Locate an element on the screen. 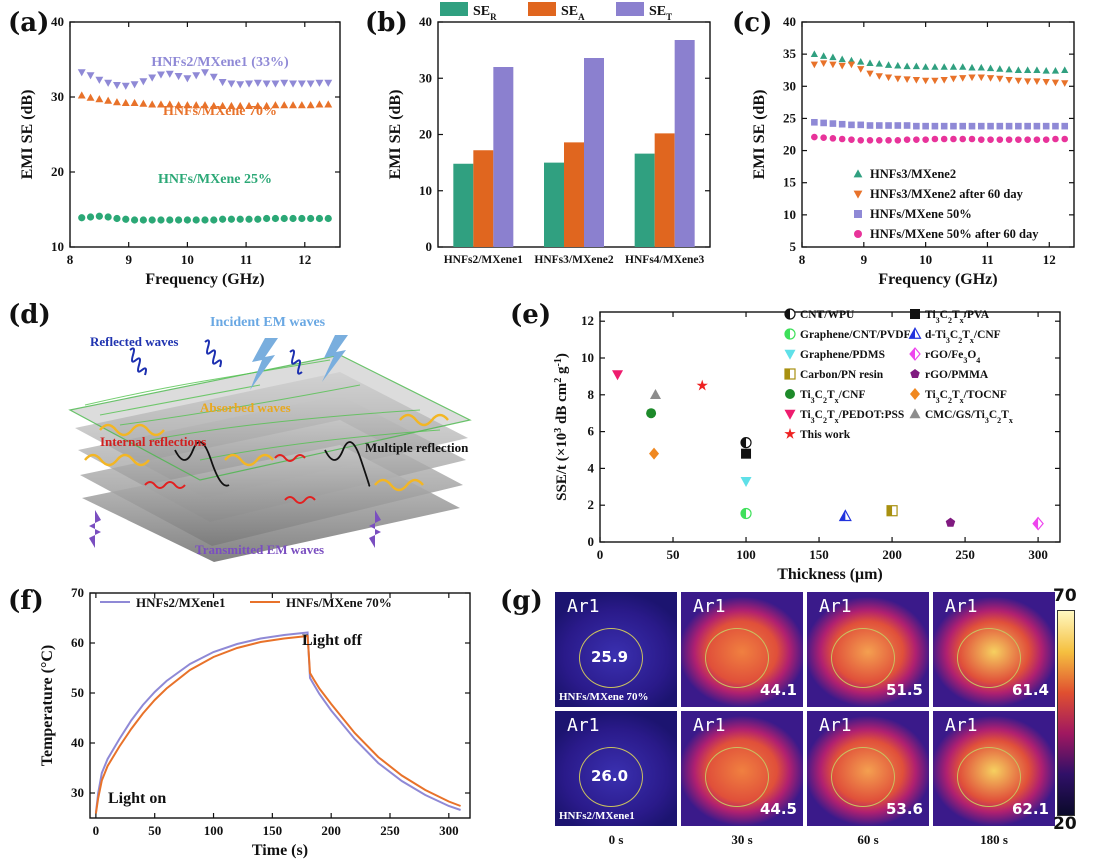 The width and height of the screenshot is (1100, 861). y-tick-label: 20 is located at coordinates (57, 171).